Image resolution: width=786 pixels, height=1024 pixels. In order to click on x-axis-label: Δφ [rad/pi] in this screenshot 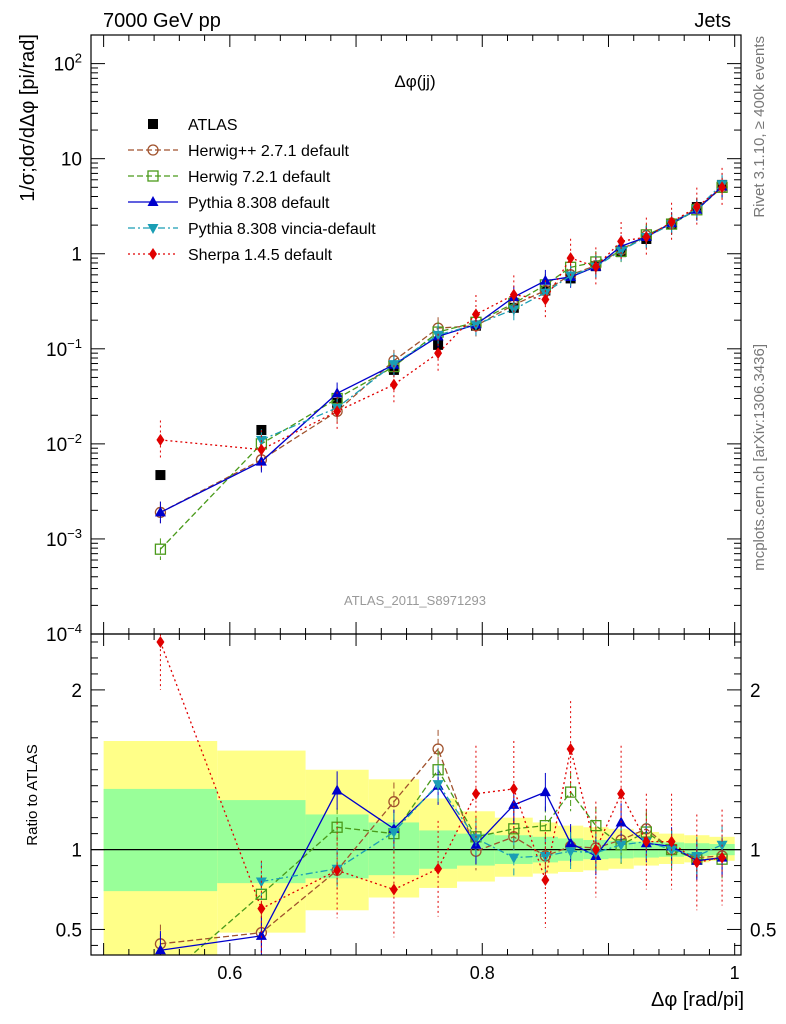, I will do `click(697, 1000)`.